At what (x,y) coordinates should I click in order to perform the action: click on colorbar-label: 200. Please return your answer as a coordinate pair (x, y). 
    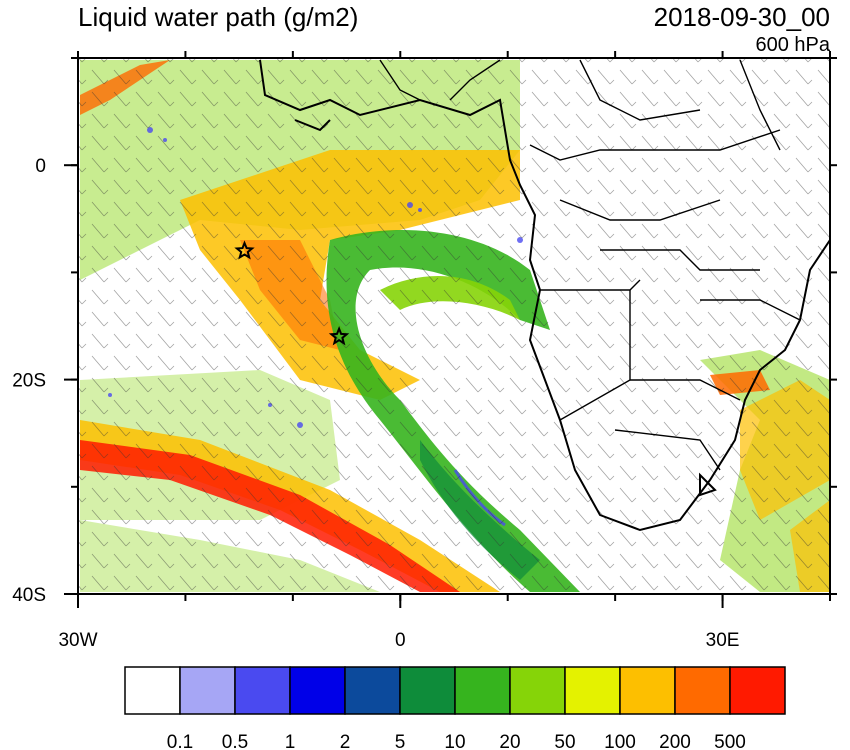
    Looking at the image, I should click on (675, 741).